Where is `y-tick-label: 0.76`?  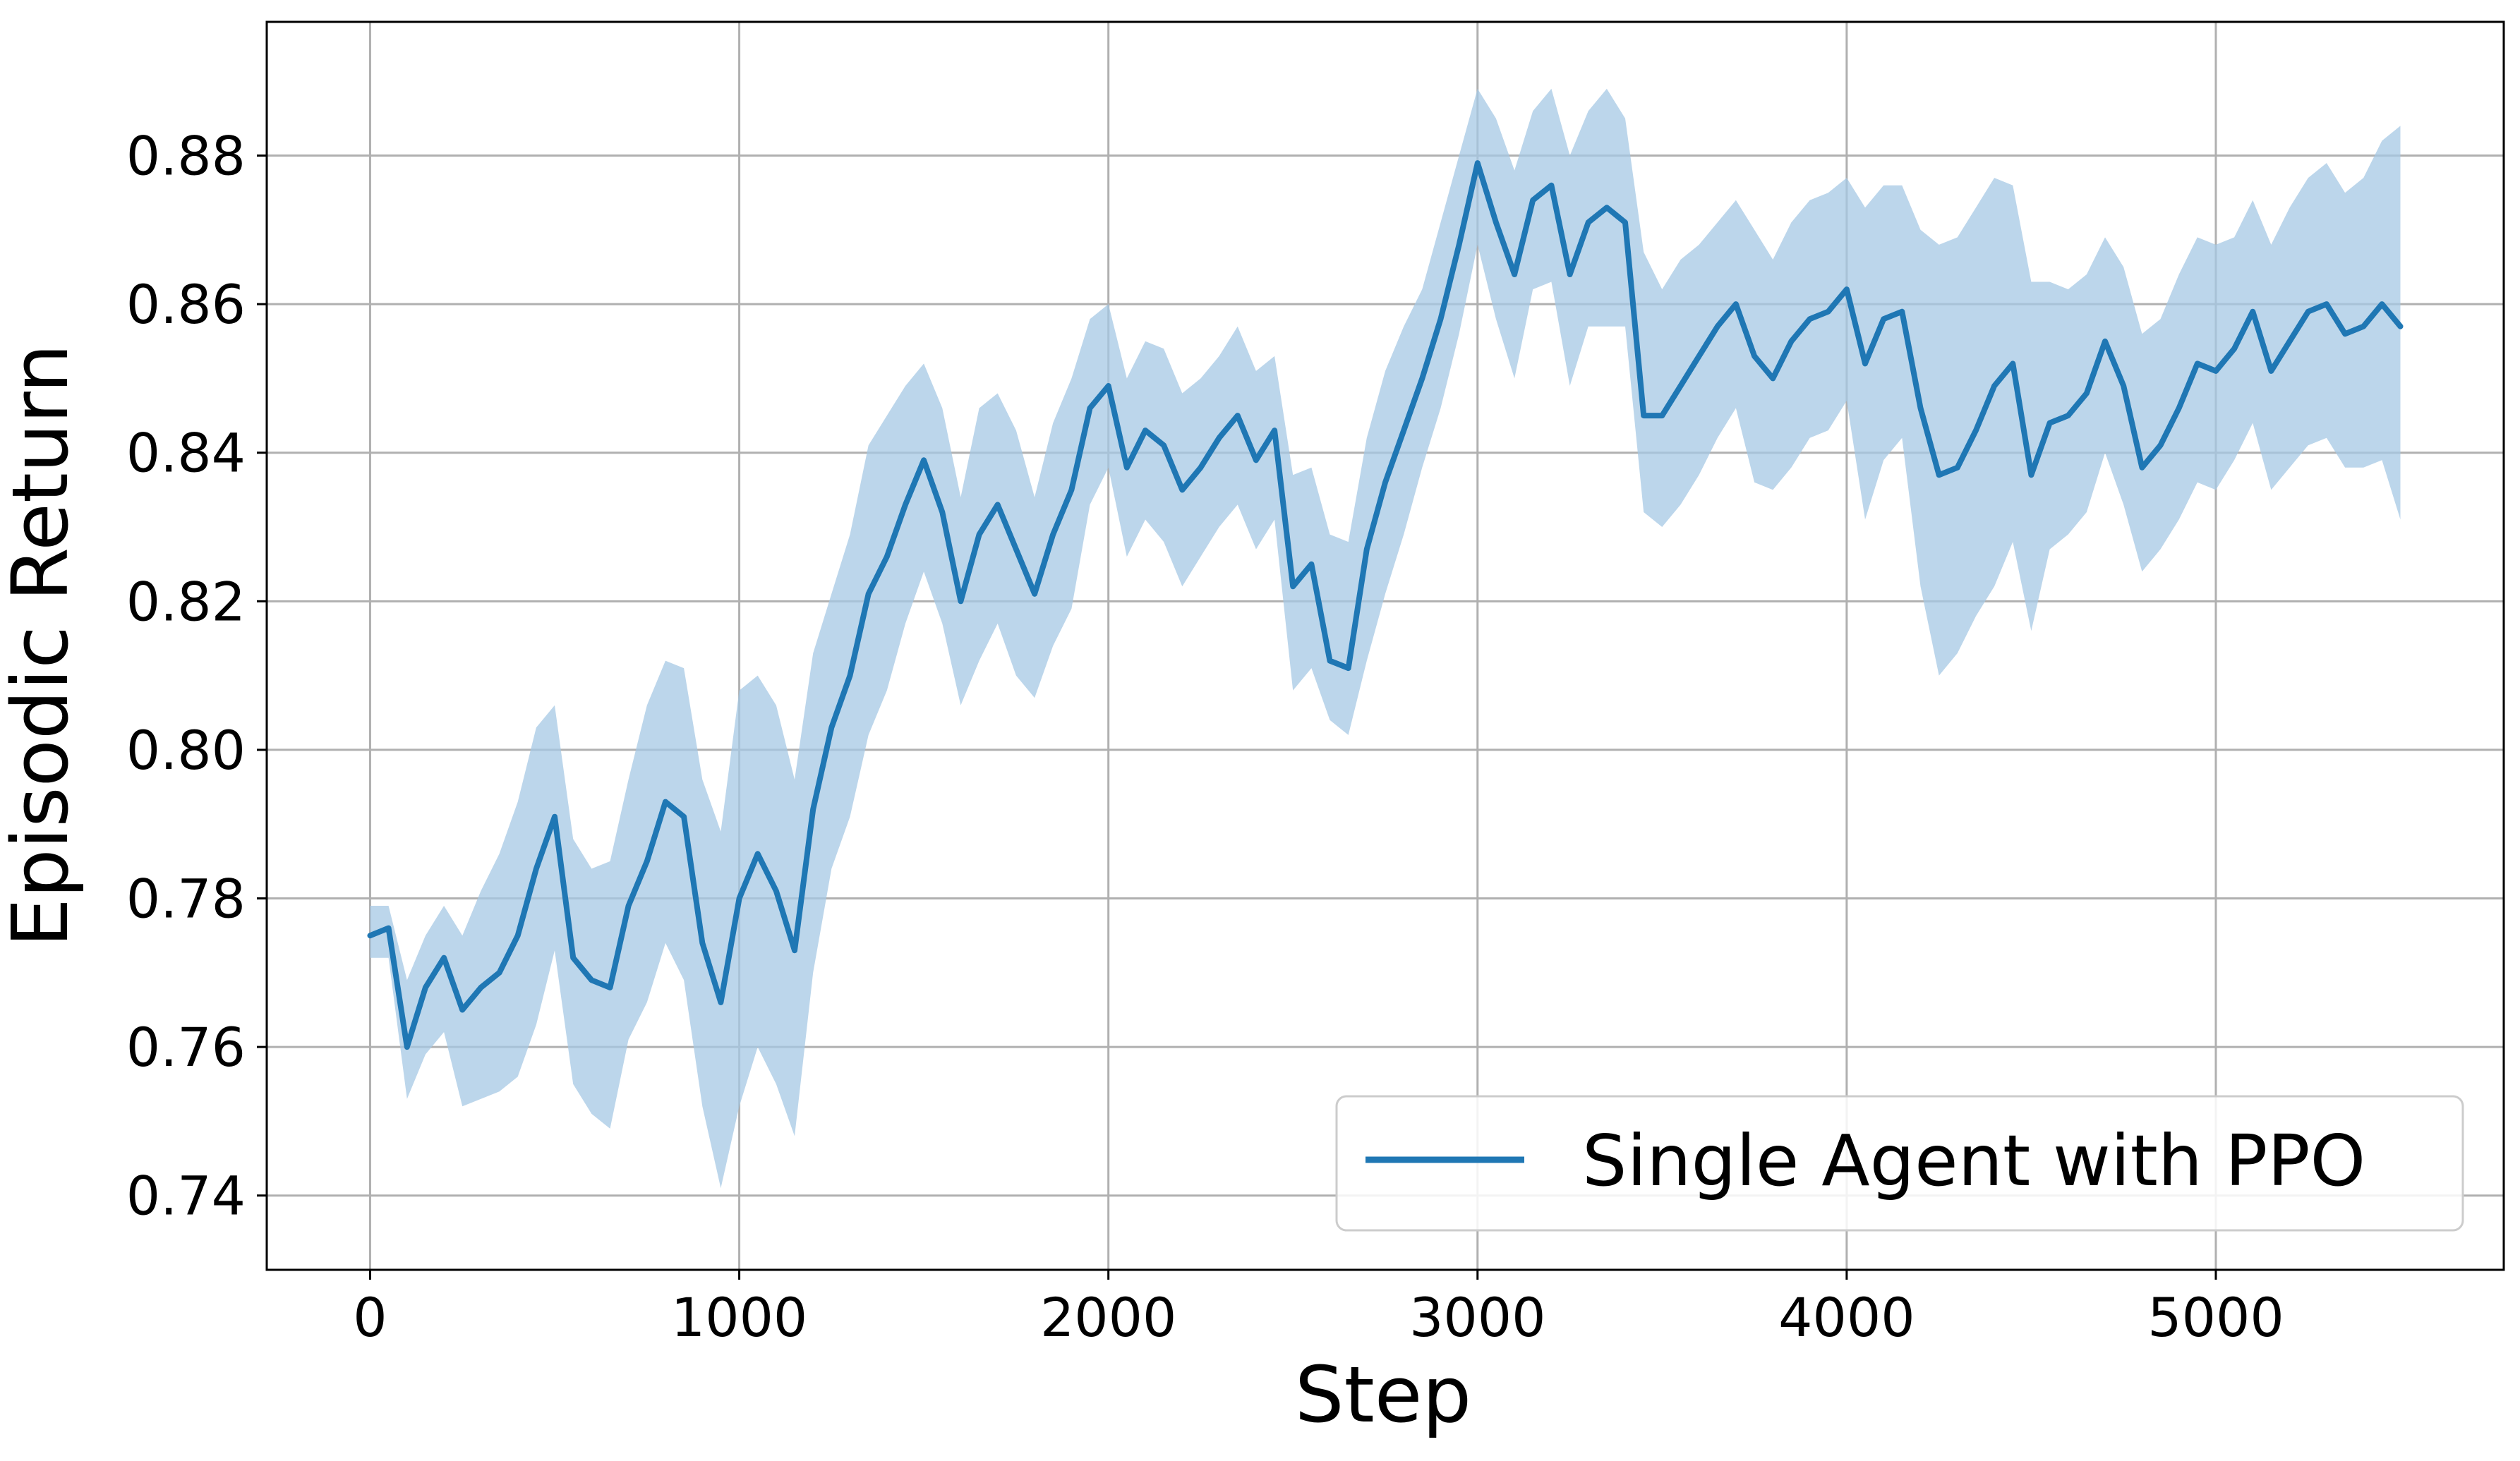 y-tick-label: 0.76 is located at coordinates (186, 1047).